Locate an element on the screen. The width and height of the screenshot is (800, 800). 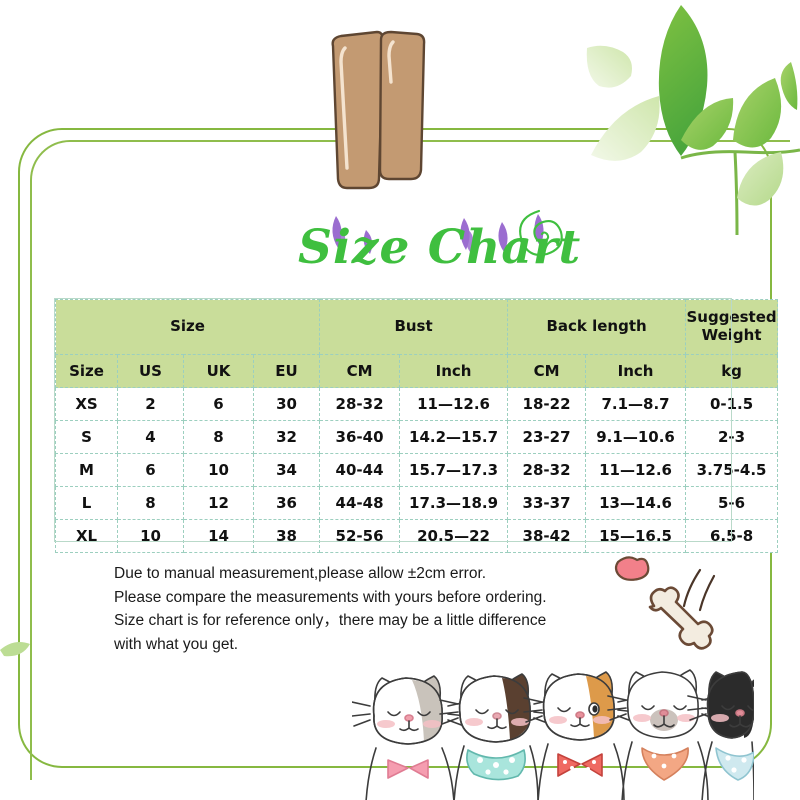
unit-header-back-cm: CM is located at coordinates (547, 371).